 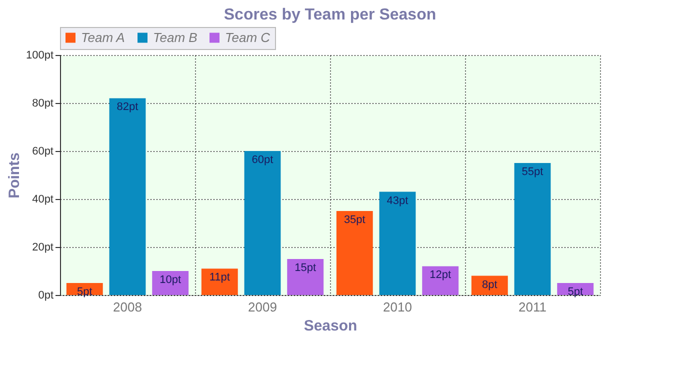 What do you see at coordinates (127, 307) in the screenshot?
I see `x-tick-label: 2008` at bounding box center [127, 307].